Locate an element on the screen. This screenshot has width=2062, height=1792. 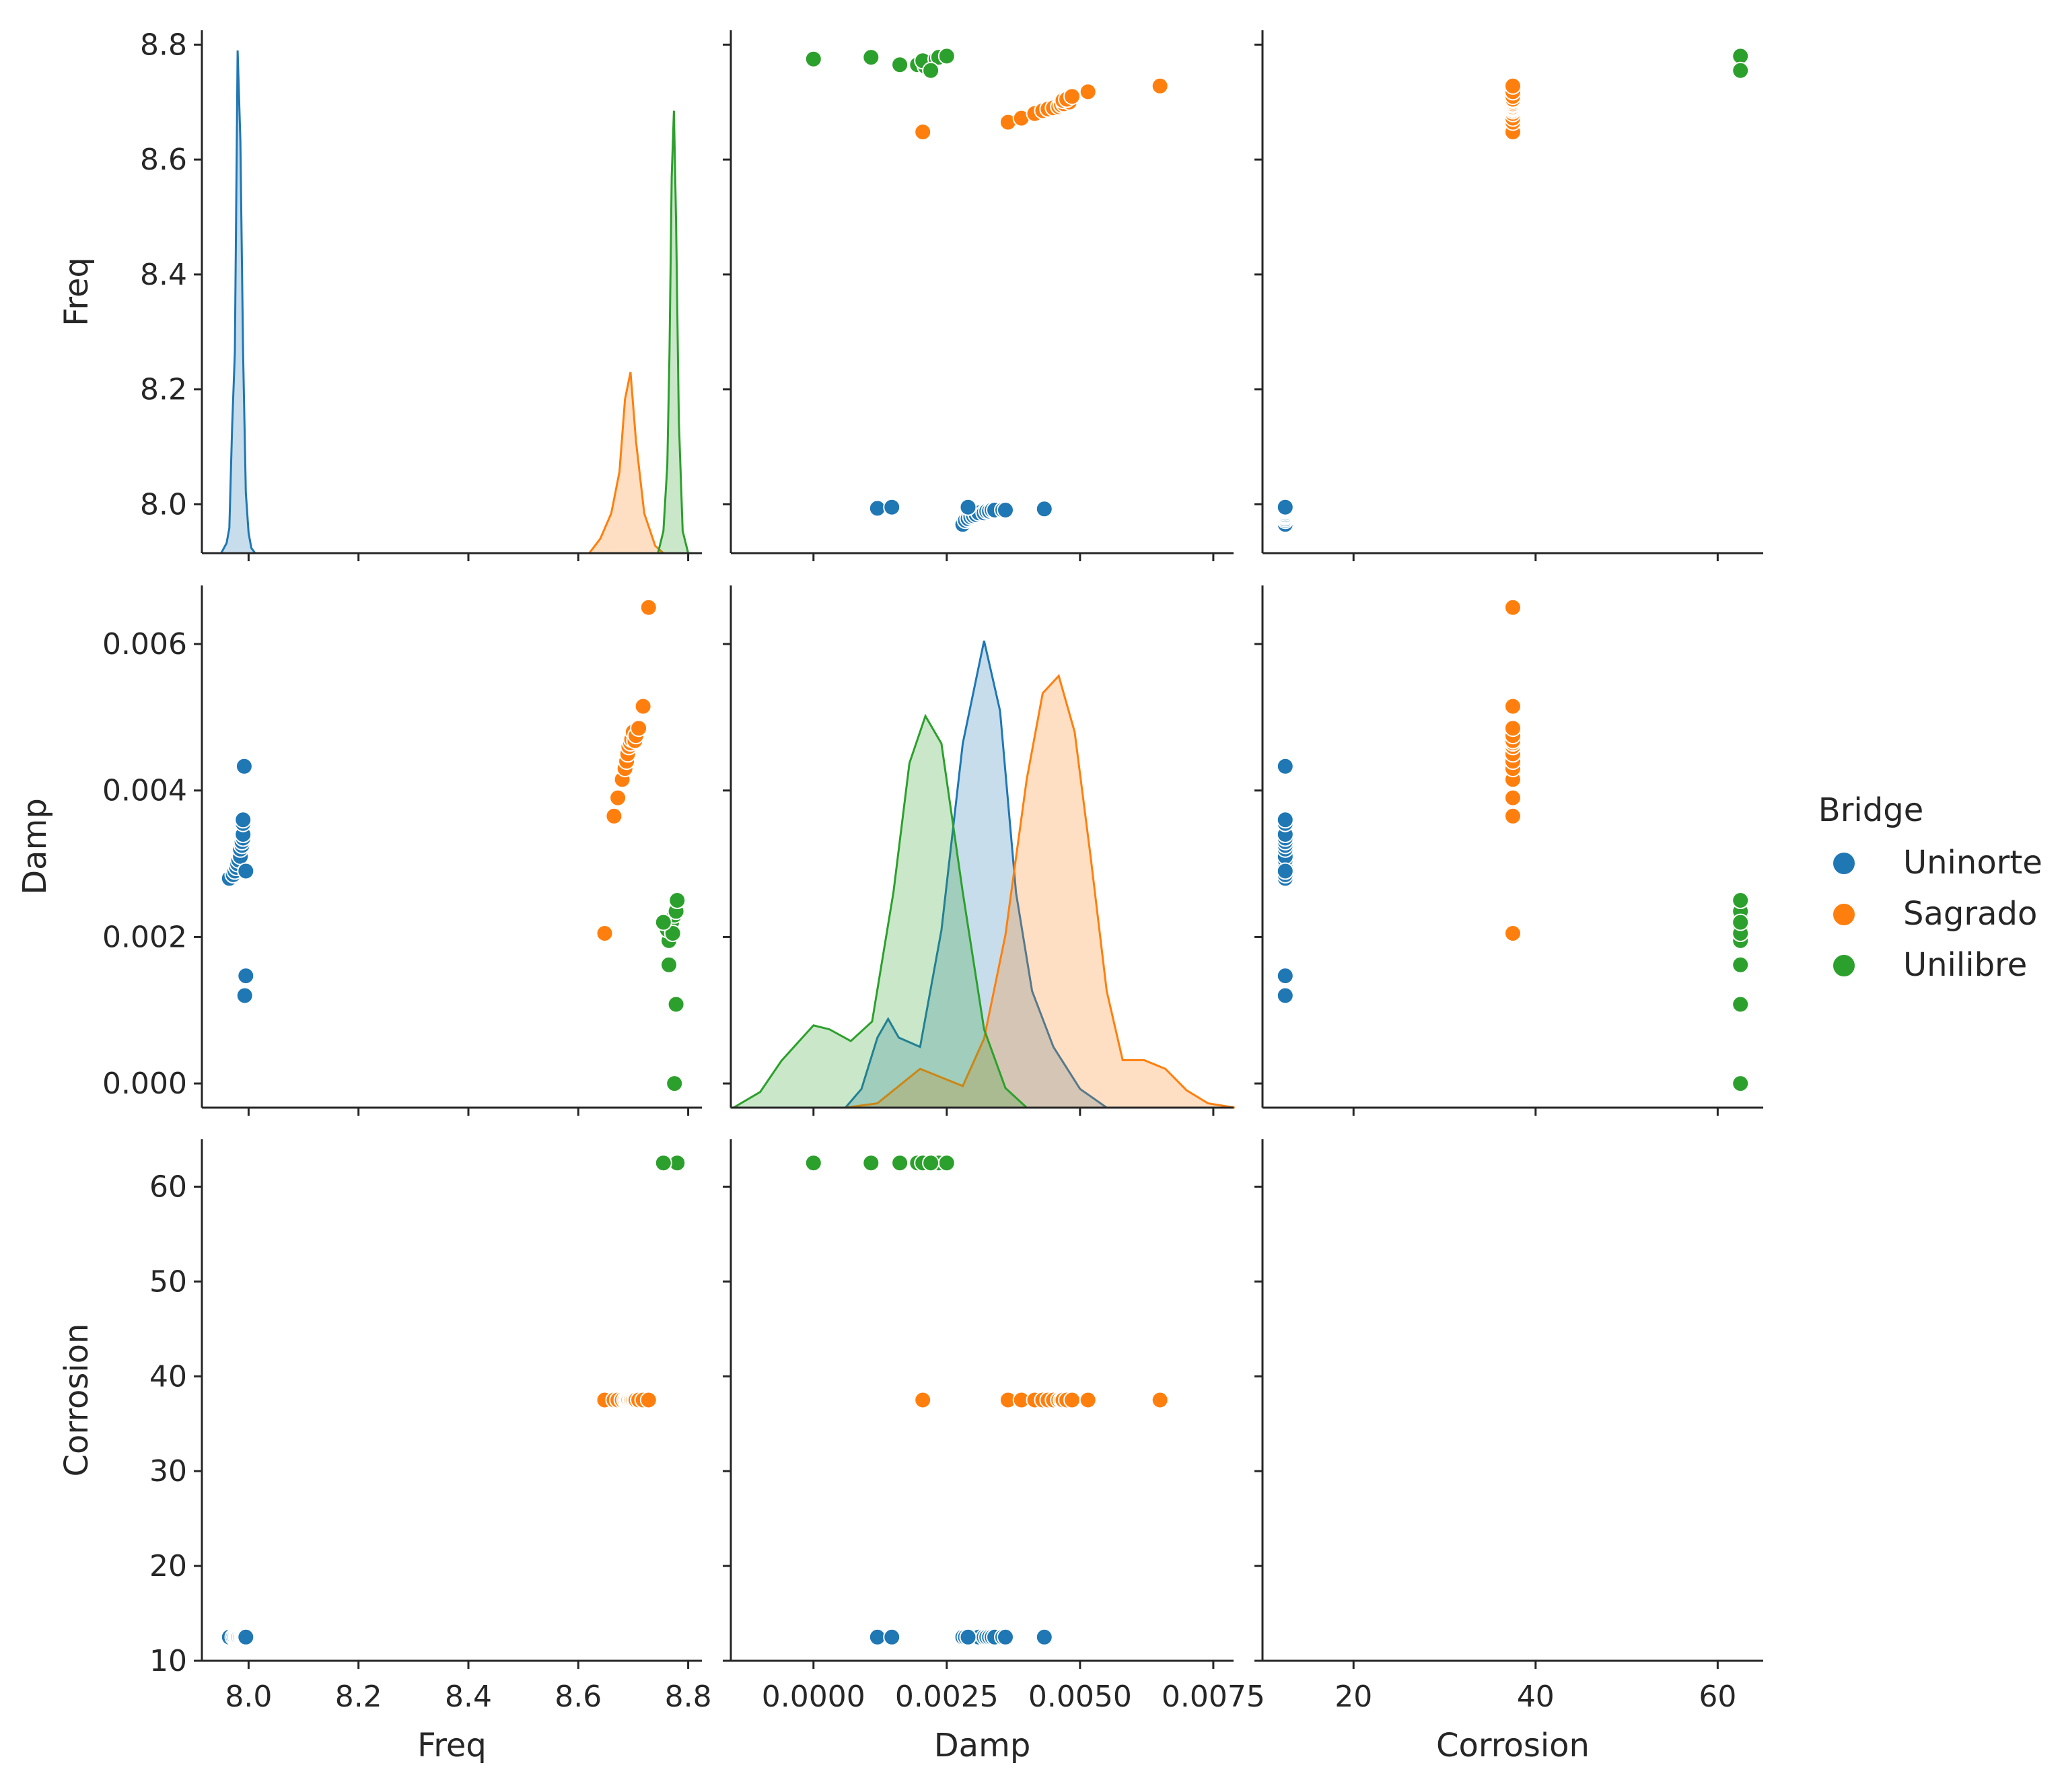
y-tick-label: 8.2 is located at coordinates (163, 390).